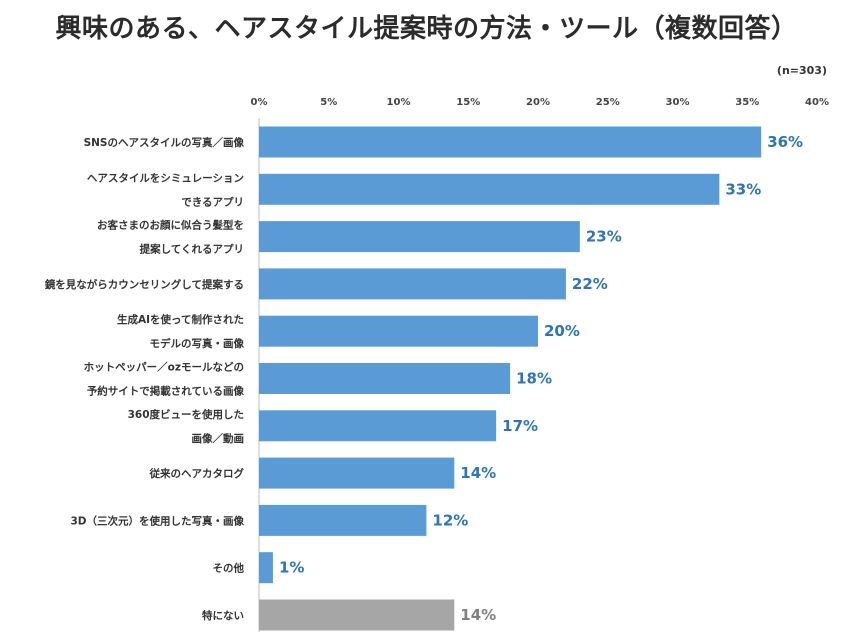 The image size is (853, 640). I want to click on x-tick-label: 5%, so click(328, 102).